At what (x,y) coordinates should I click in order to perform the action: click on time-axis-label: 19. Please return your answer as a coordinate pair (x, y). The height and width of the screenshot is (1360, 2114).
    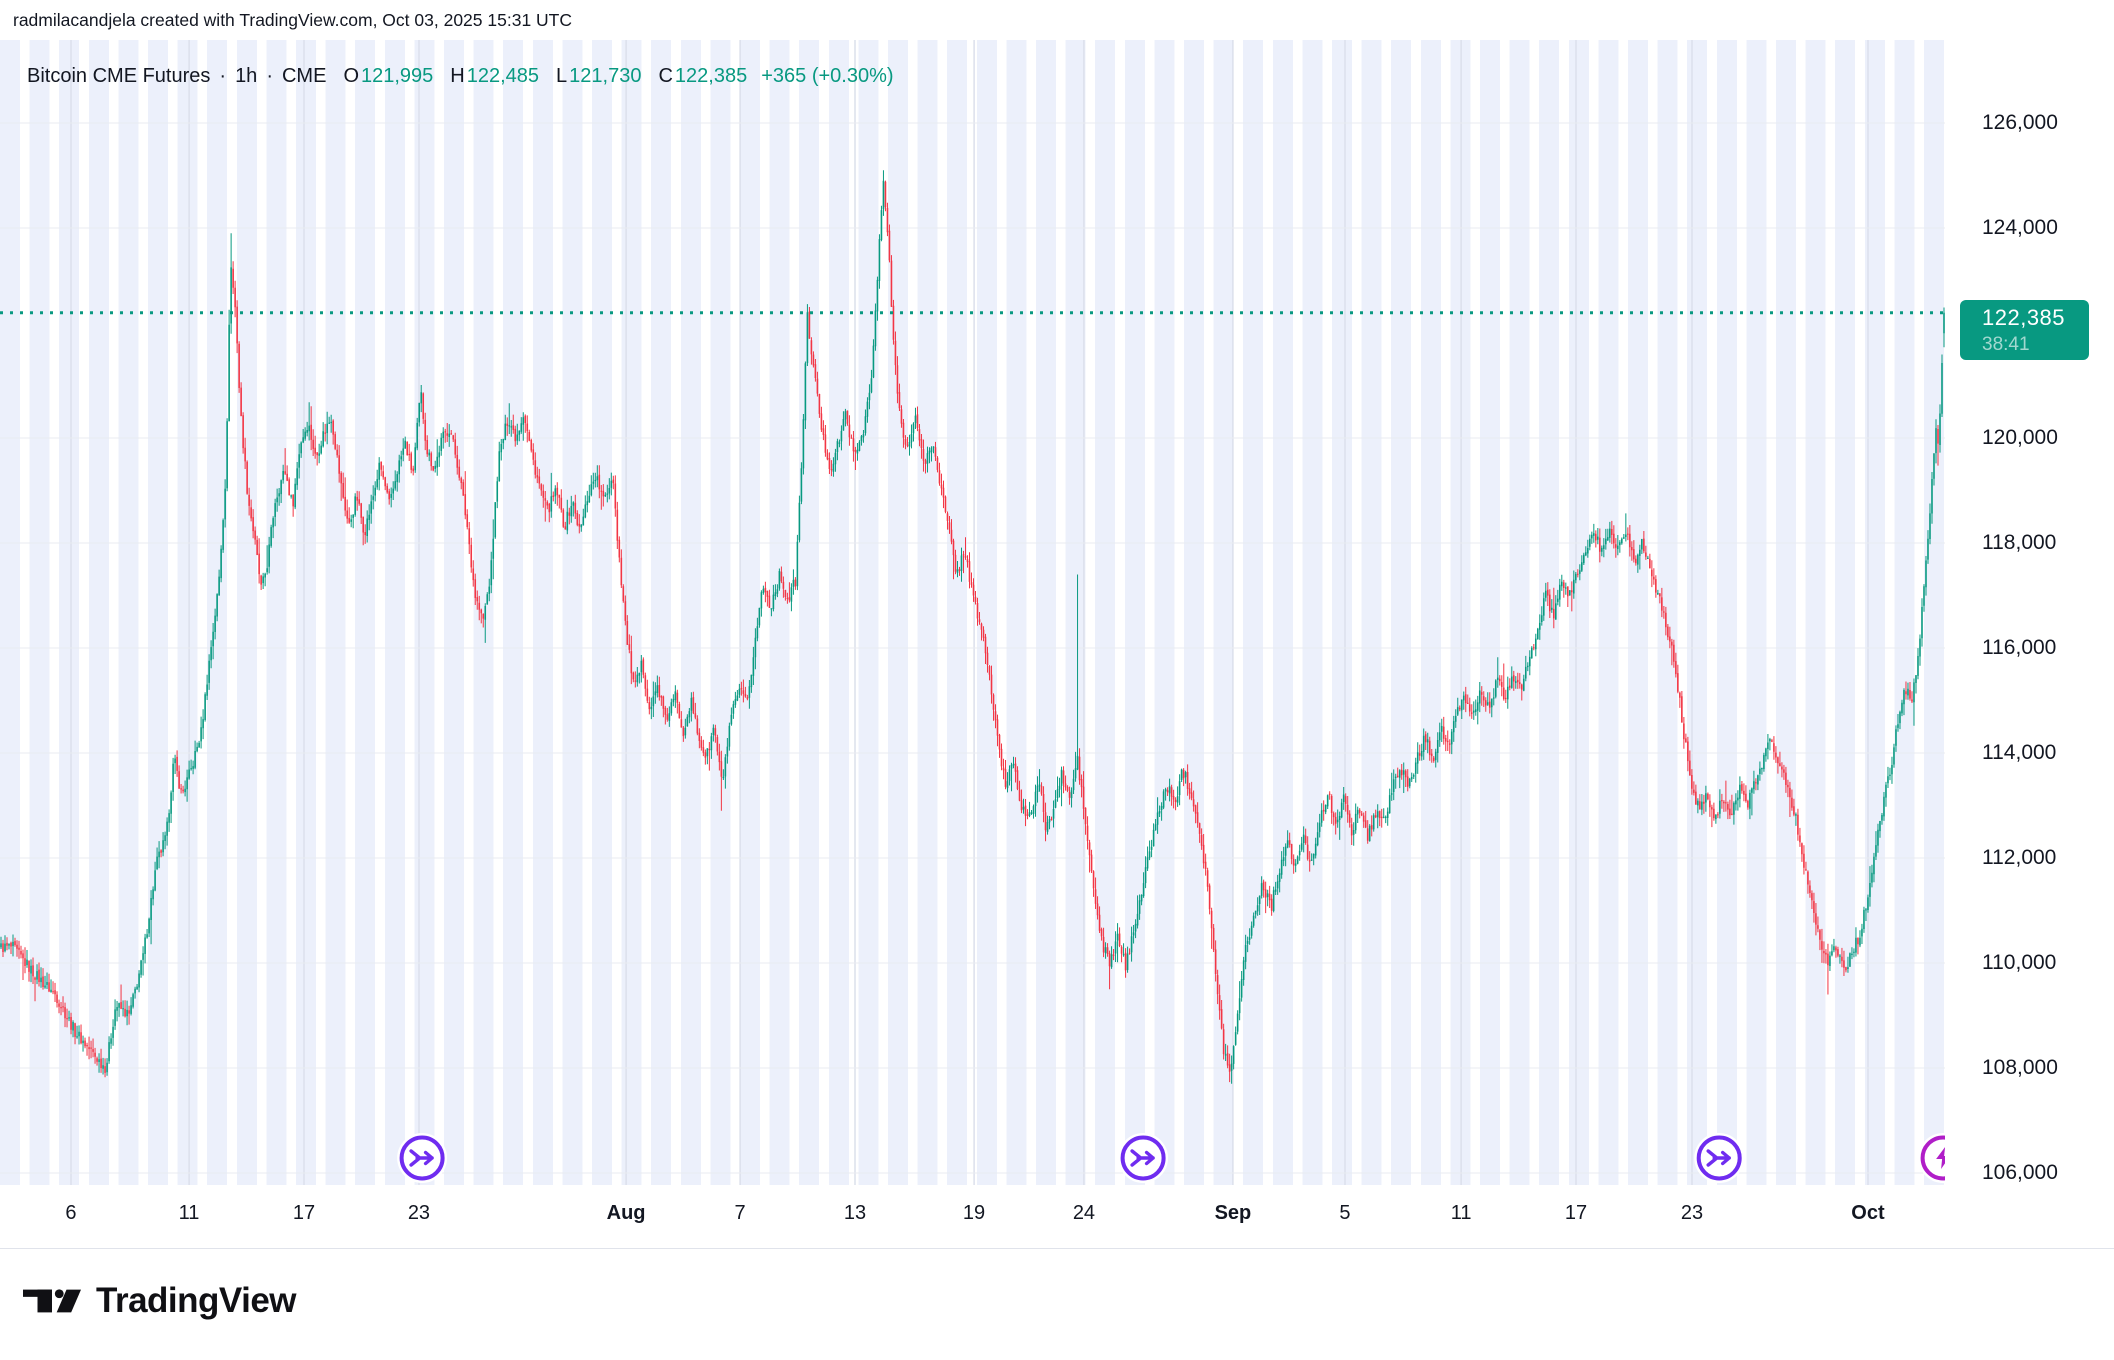
    Looking at the image, I should click on (974, 1213).